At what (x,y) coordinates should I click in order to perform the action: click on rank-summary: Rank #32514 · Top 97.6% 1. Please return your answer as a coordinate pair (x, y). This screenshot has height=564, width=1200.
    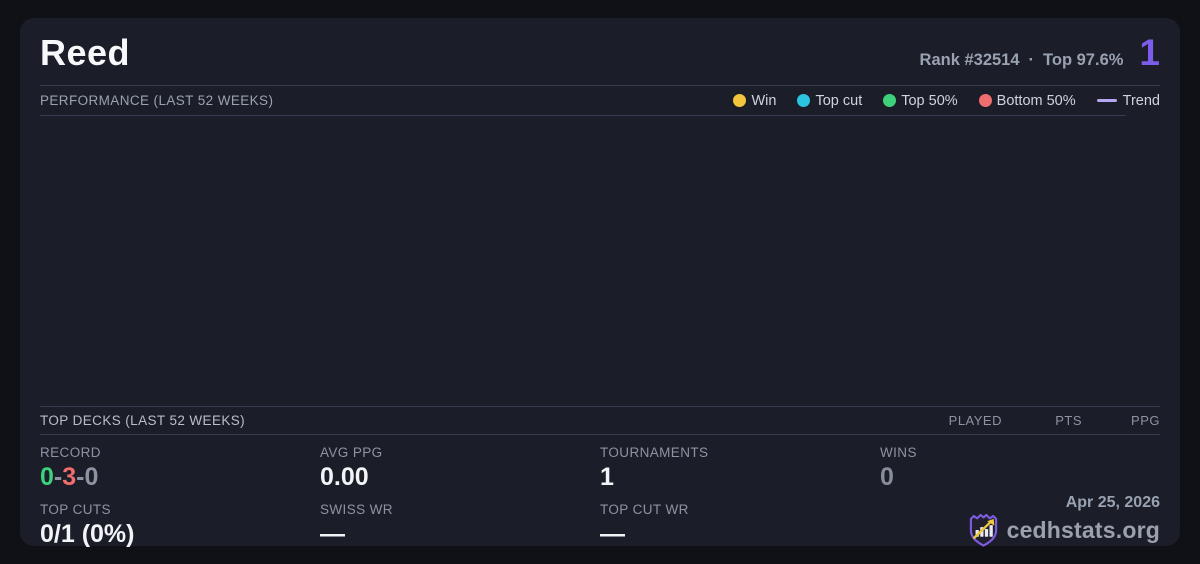
    Looking at the image, I should click on (1040, 52).